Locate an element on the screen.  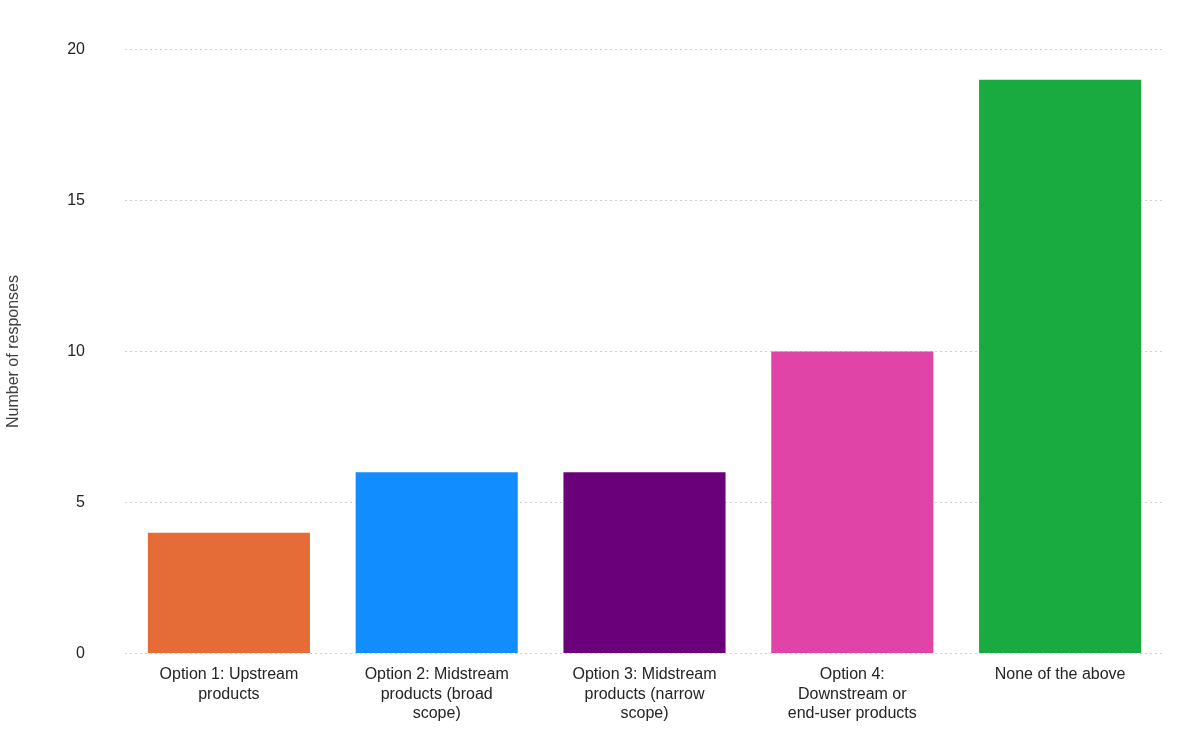
x-tick-label: Option 1: Upstream products is located at coordinates (229, 683).